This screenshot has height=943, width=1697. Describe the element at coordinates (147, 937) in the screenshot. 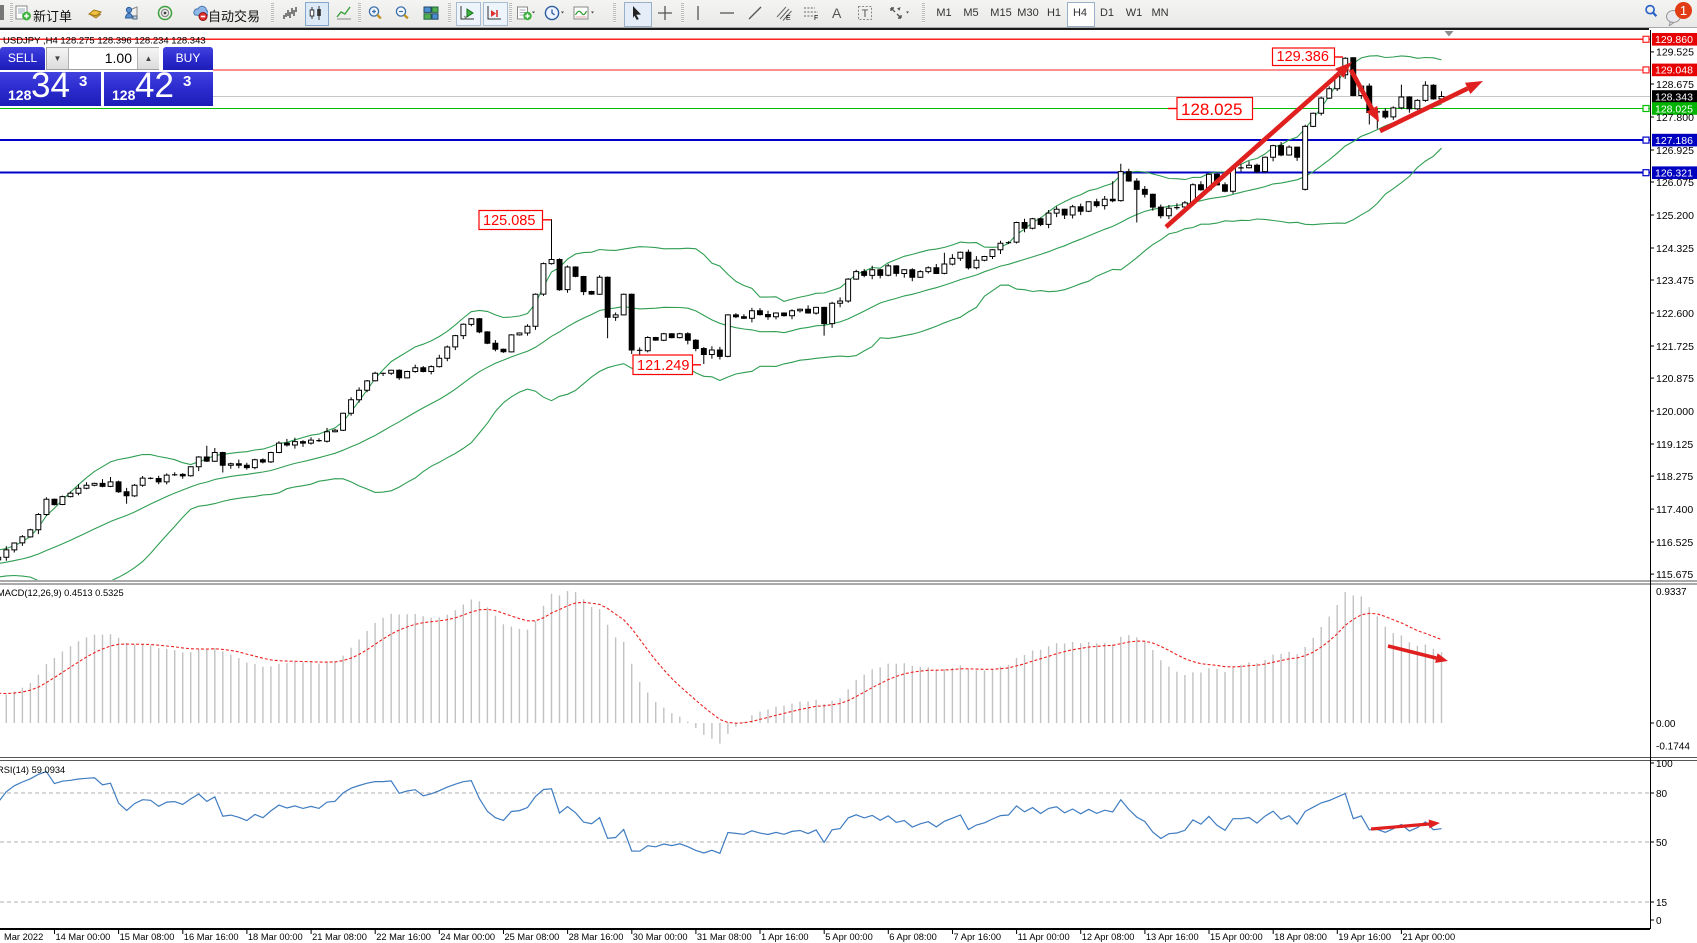

I see `svg-text: 15 Mar 08:00` at that location.